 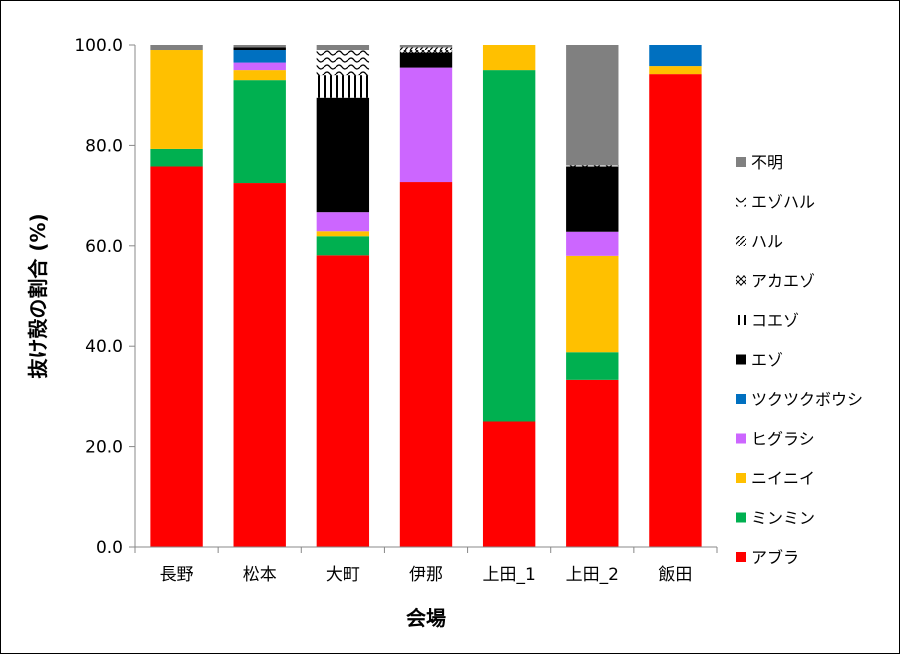 I want to click on y-tick-label: 0.0, so click(x=109, y=548).